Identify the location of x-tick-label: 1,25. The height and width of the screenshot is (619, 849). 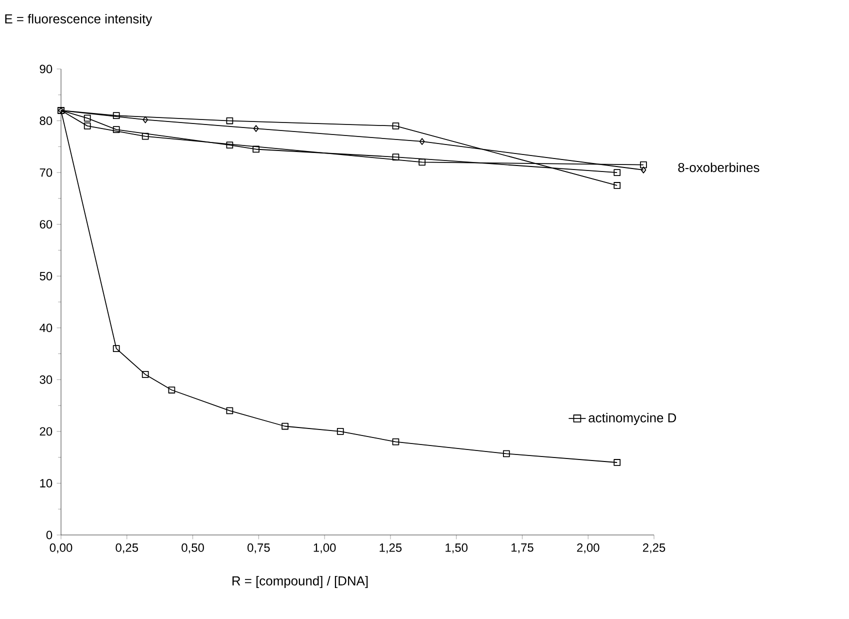
(391, 548).